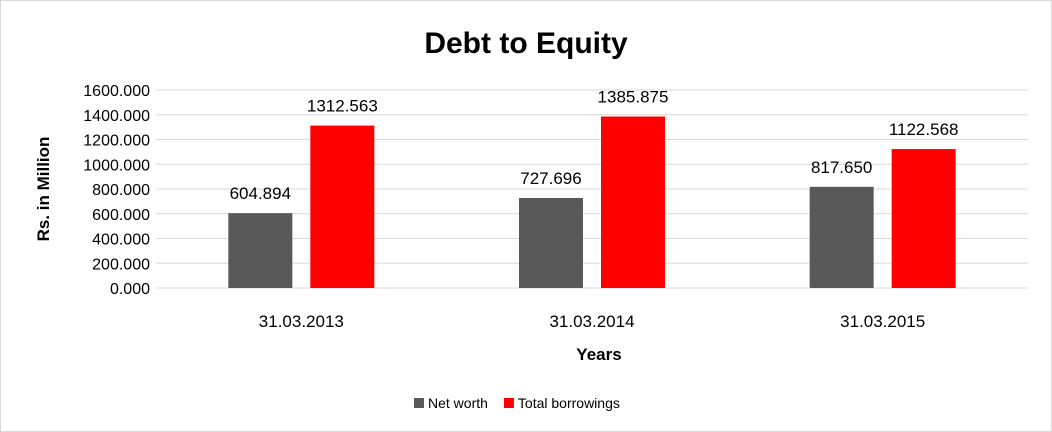 The width and height of the screenshot is (1052, 432). Describe the element at coordinates (43, 189) in the screenshot. I see `y-axis-title: Rs. in Million` at that location.